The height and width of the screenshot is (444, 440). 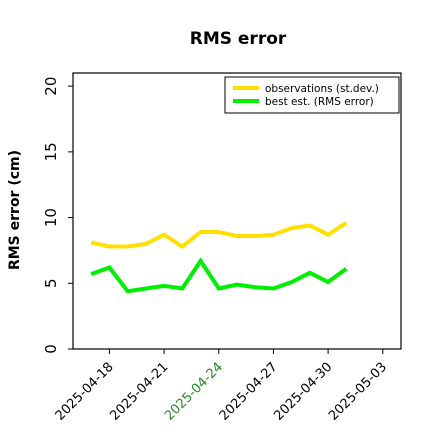 I want to click on series-layer, so click(x=219, y=257).